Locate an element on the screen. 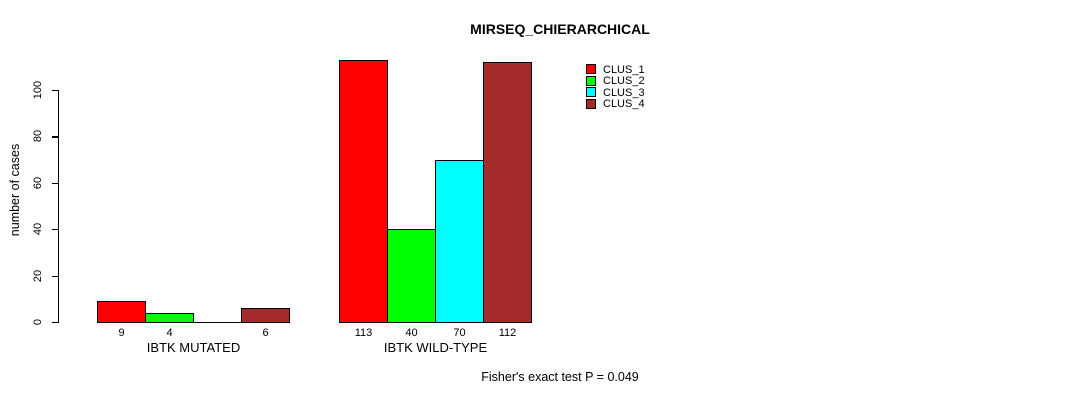 This screenshot has width=1090, height=400. bar-clus_1-group2 is located at coordinates (363, 191).